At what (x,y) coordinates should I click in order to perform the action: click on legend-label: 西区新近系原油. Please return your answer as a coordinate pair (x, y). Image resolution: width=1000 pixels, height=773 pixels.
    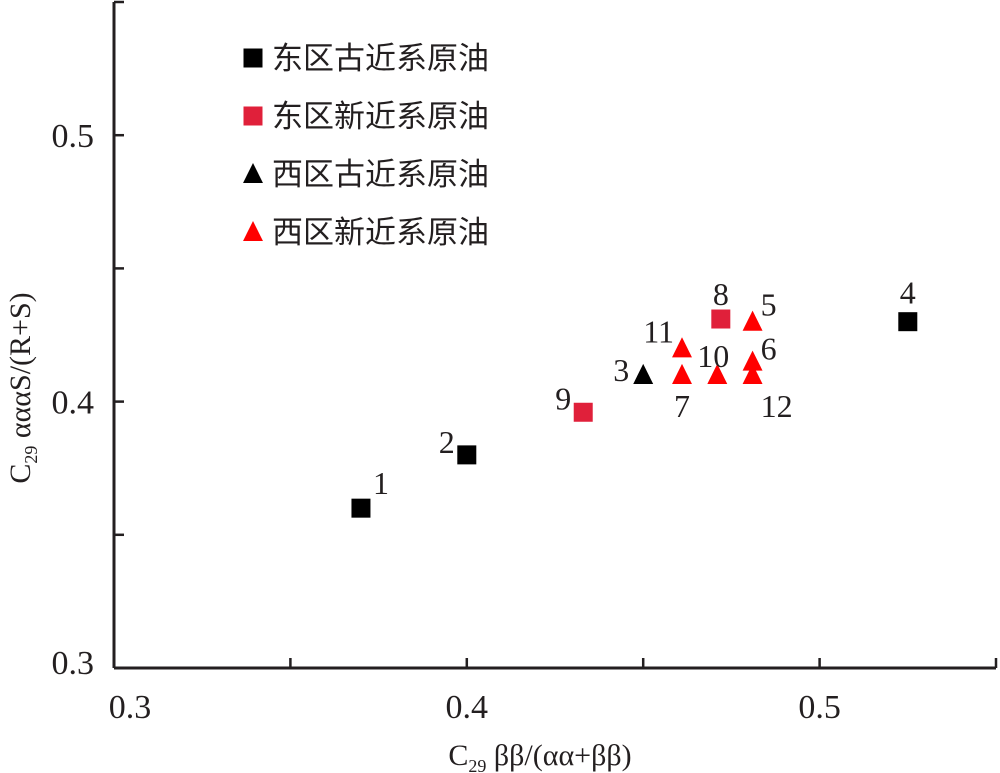
    Looking at the image, I should click on (380, 233).